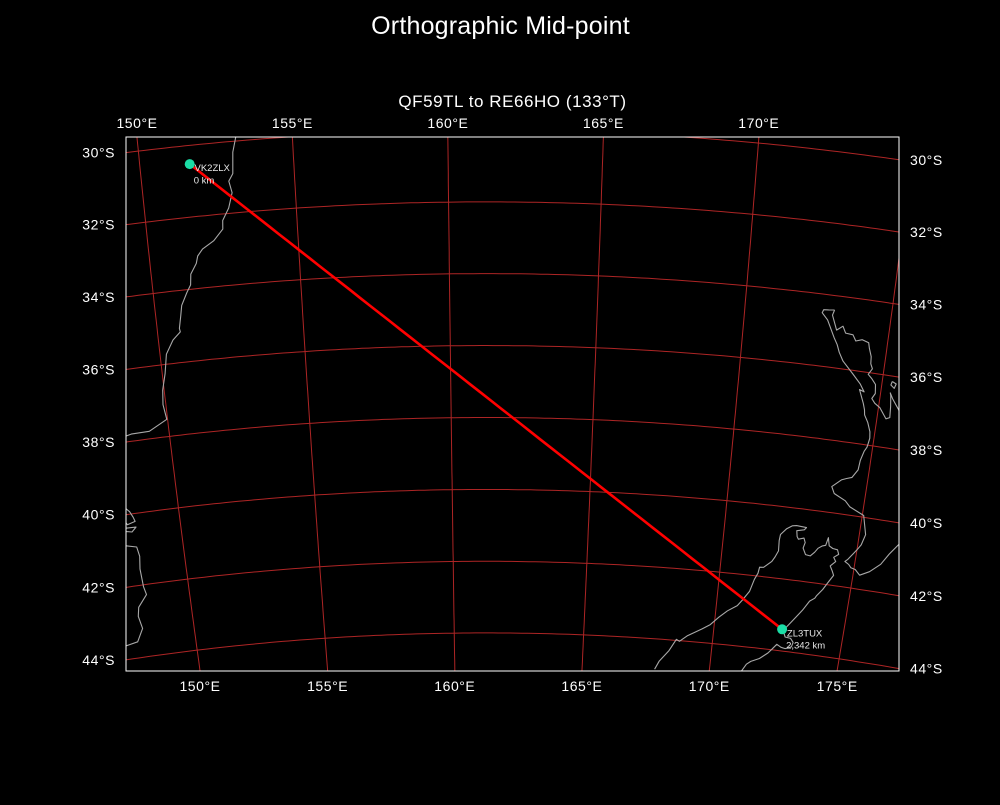 The height and width of the screenshot is (805, 1000). What do you see at coordinates (805, 633) in the screenshot?
I see `svg-text: ZL3TUX` at bounding box center [805, 633].